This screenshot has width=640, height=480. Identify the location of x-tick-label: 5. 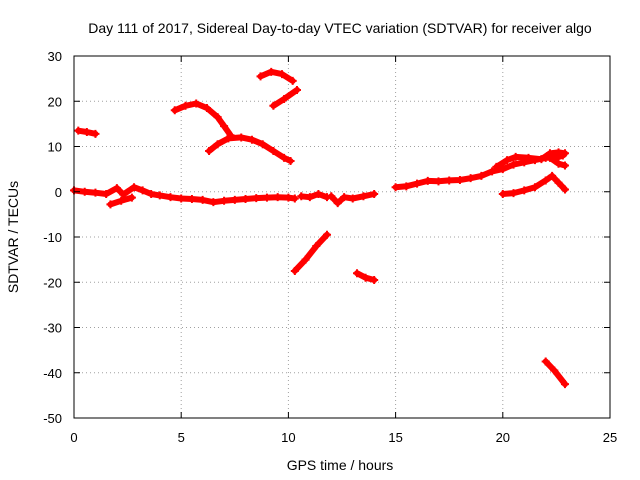
(181, 437).